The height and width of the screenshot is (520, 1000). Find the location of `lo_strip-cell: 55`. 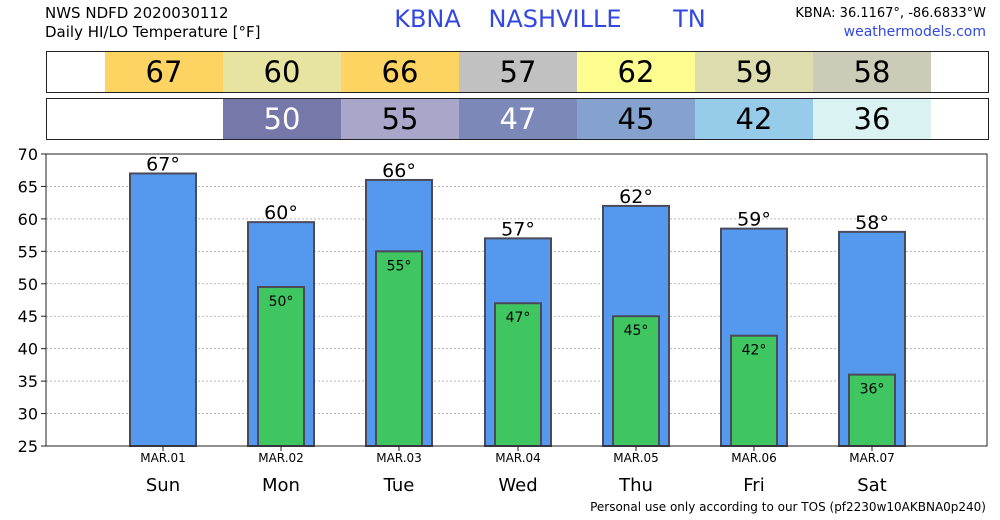

lo_strip-cell: 55 is located at coordinates (400, 119).